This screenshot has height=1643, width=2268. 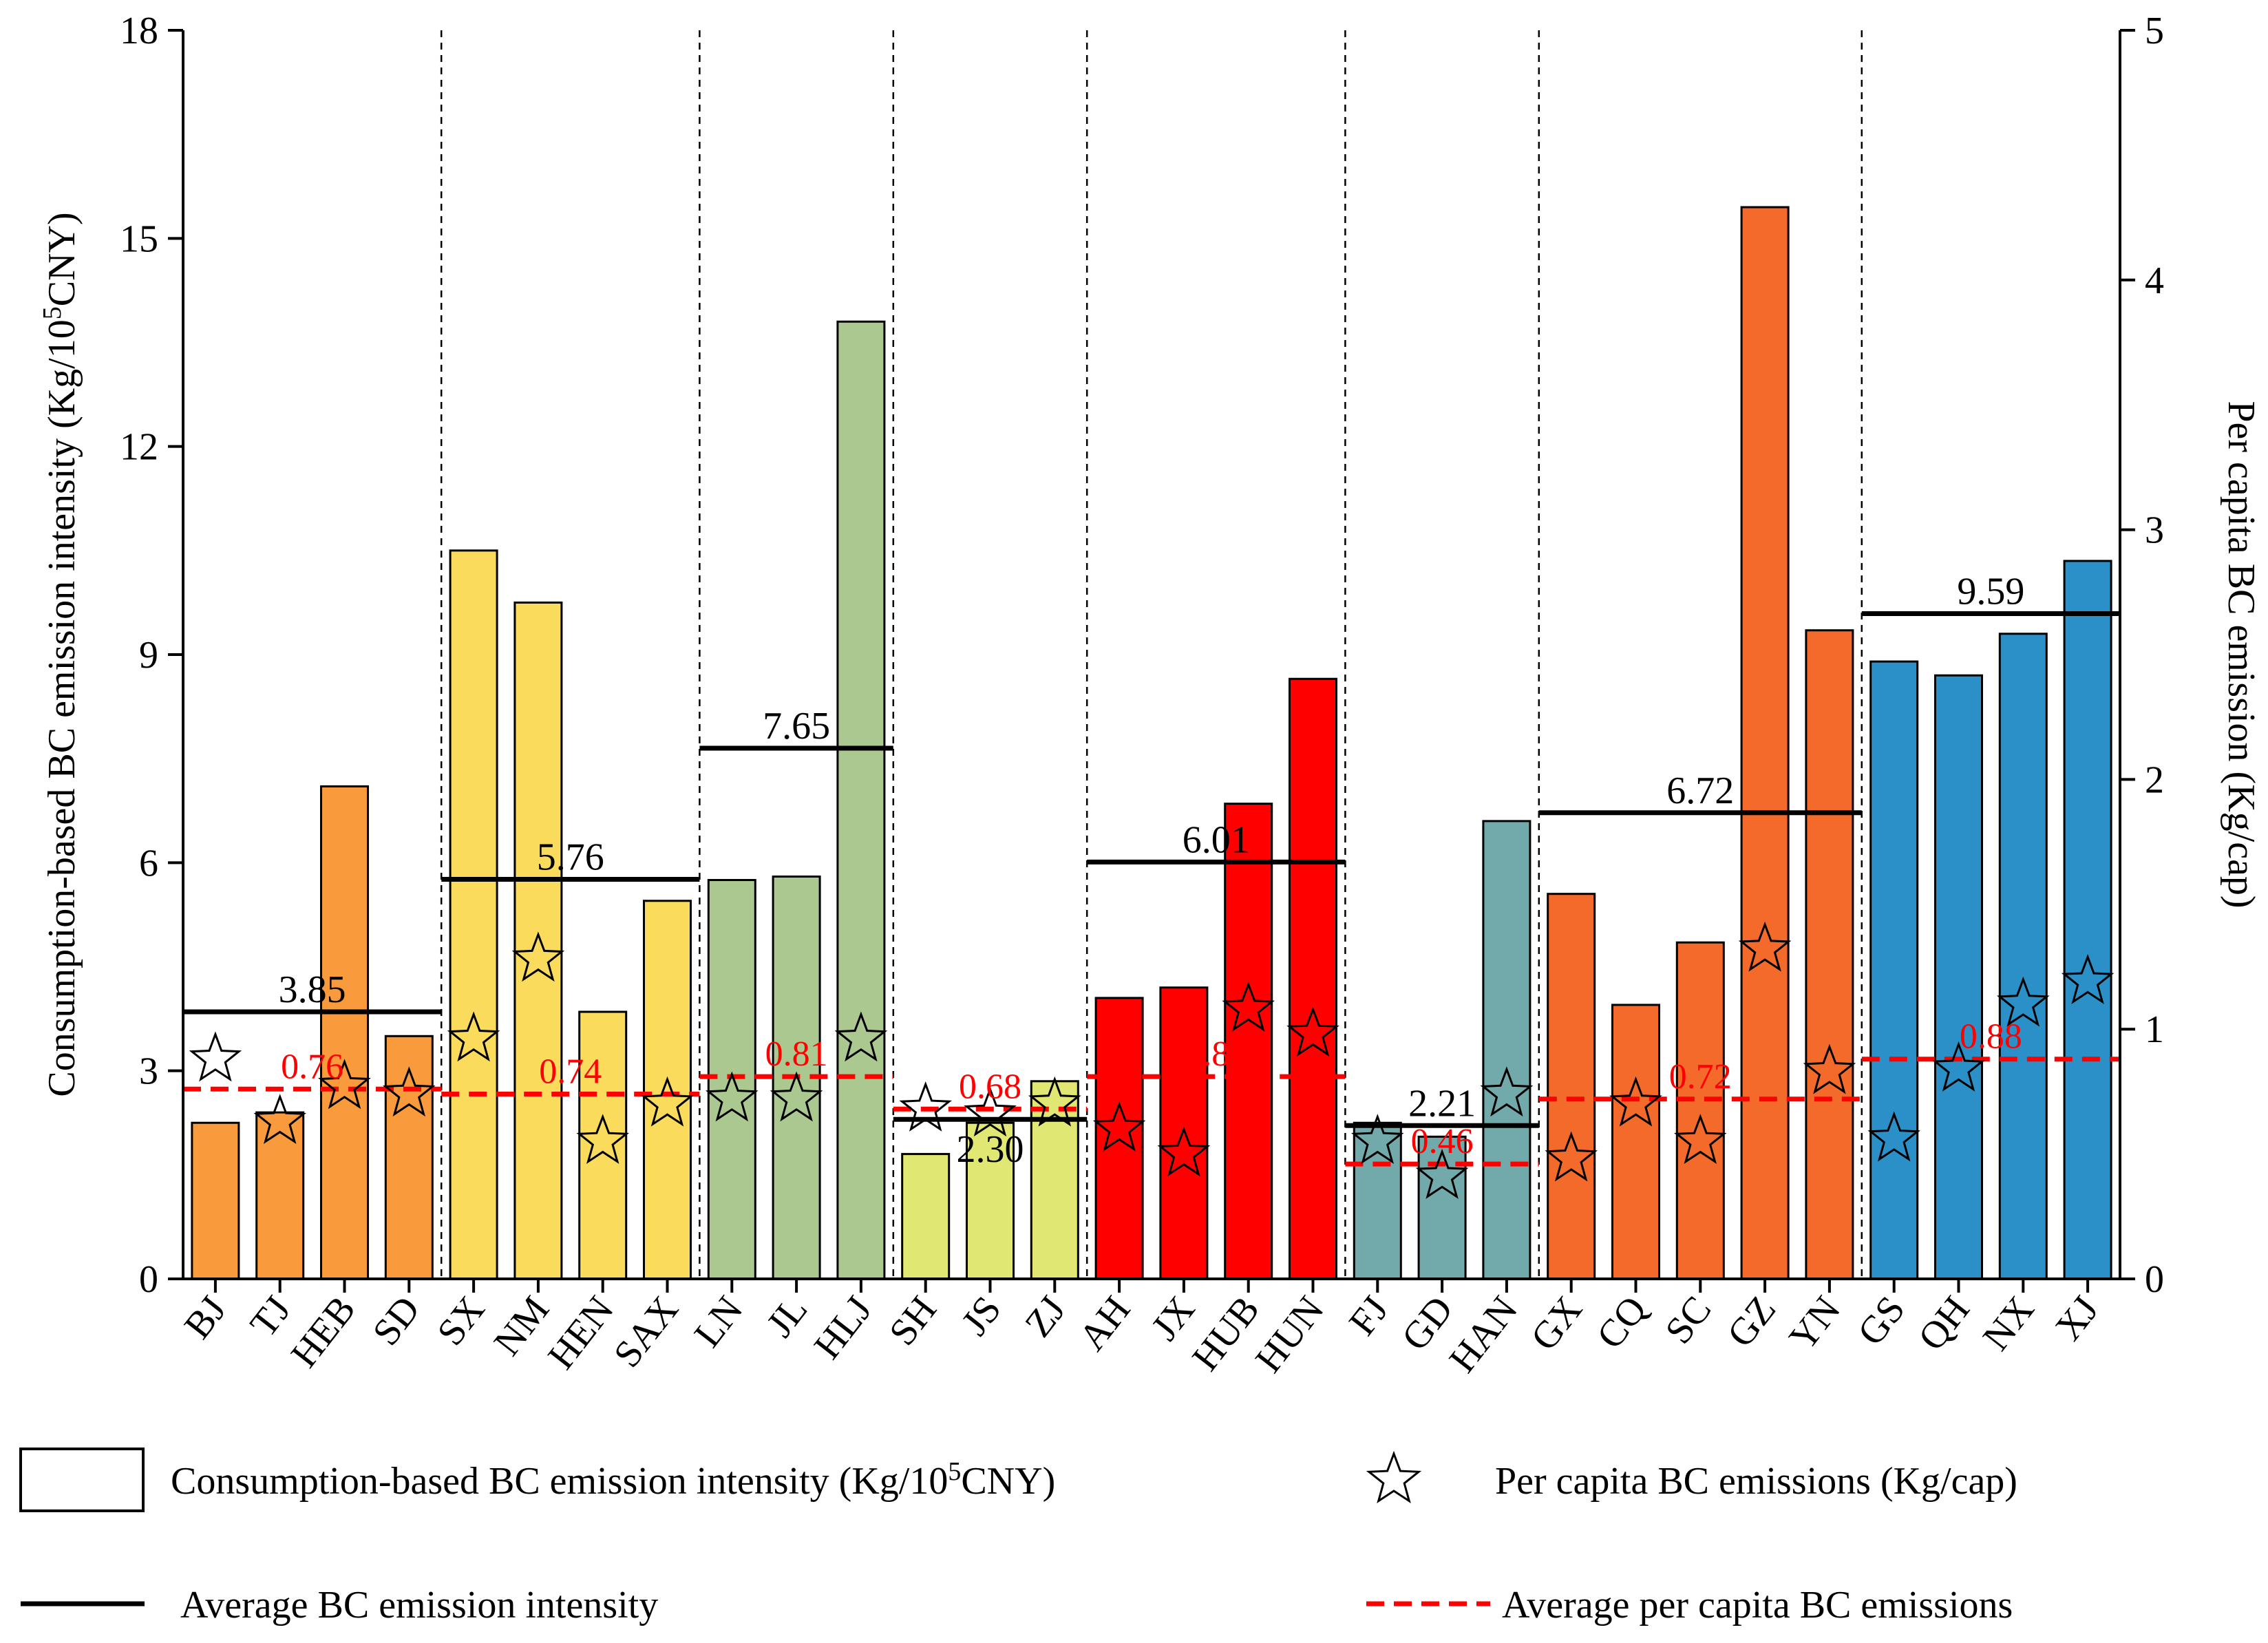 What do you see at coordinates (991, 1111) in the screenshot?
I see `star-marker-js` at bounding box center [991, 1111].